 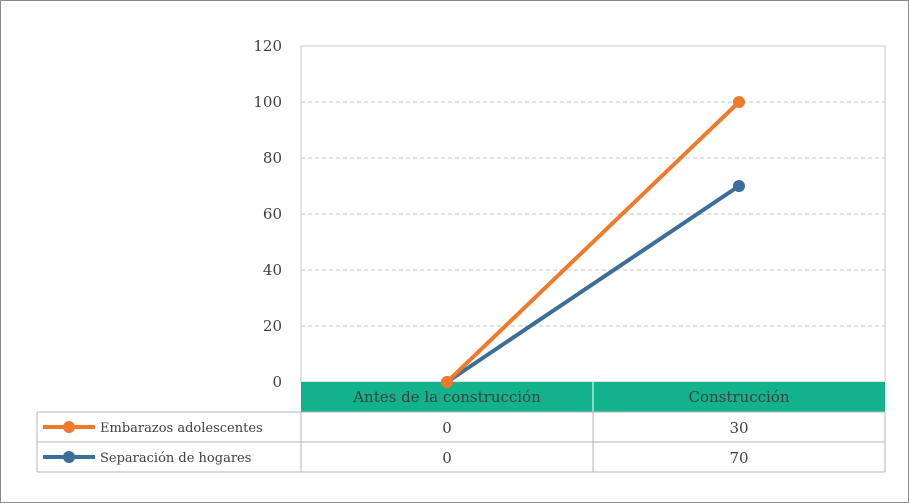 What do you see at coordinates (272, 158) in the screenshot?
I see `y-tick-label: 80` at bounding box center [272, 158].